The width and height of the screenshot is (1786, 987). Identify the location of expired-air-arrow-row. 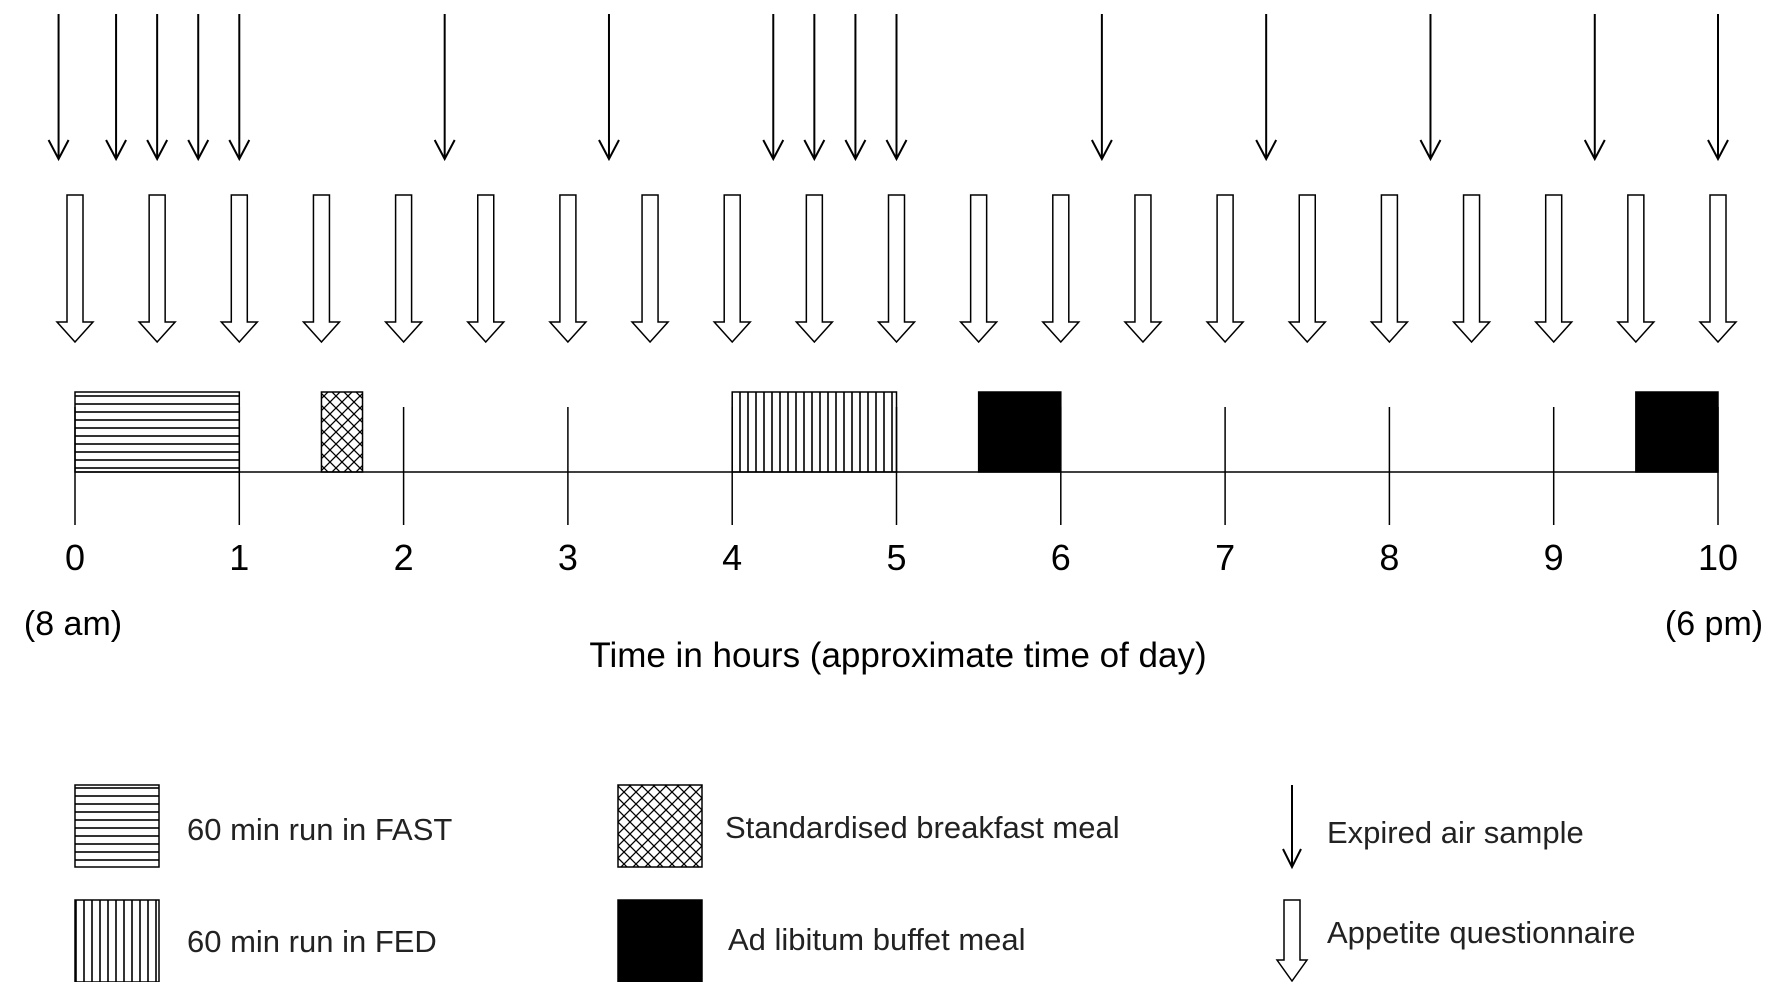
(888, 88).